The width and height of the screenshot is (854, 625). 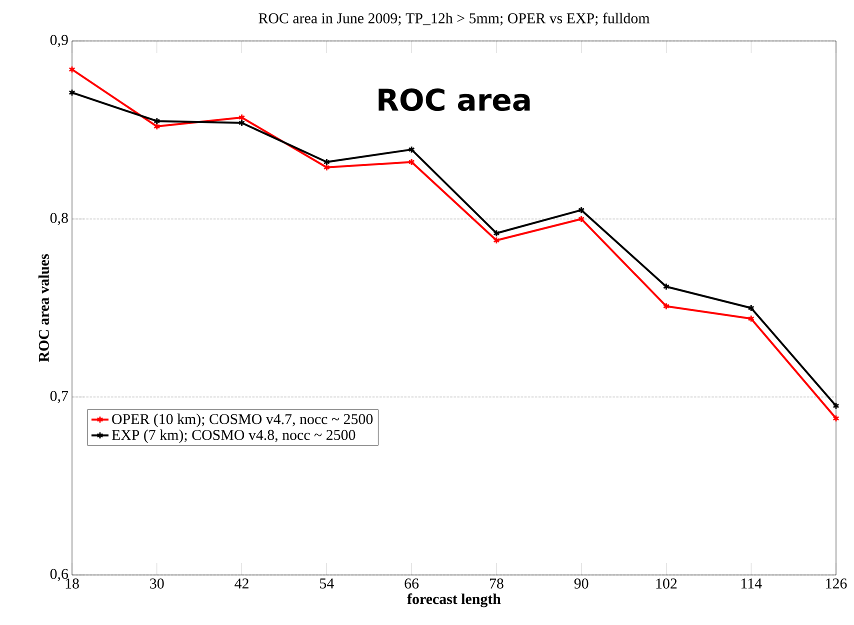 I want to click on y-axis-title: ROC area values, so click(x=43, y=308).